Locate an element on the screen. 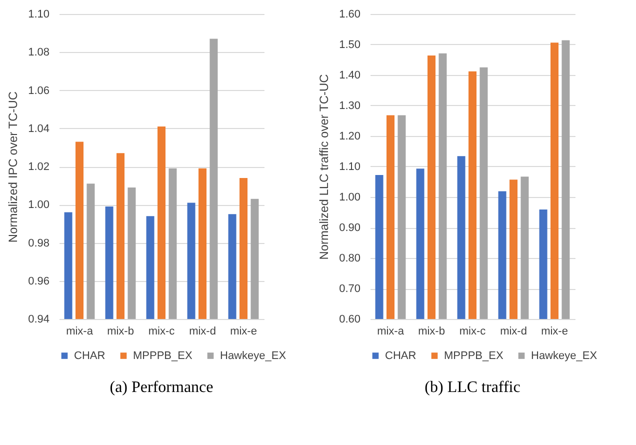  y-tick-label: 0.60 is located at coordinates (349, 320).